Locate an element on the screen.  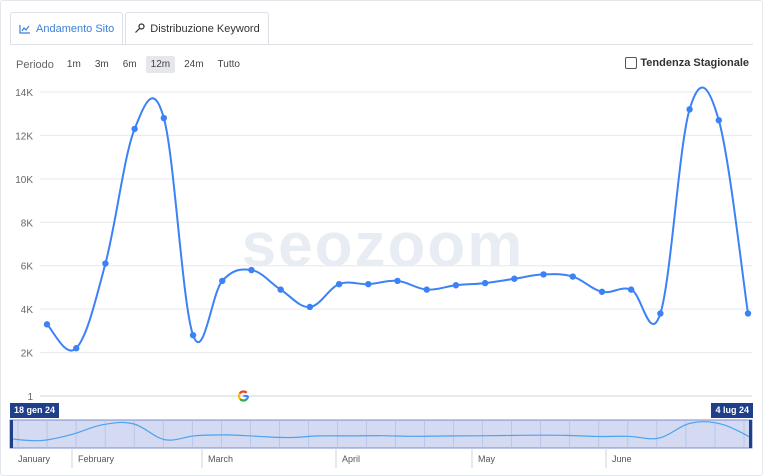
y-tick-label: 6K is located at coordinates (27, 267).